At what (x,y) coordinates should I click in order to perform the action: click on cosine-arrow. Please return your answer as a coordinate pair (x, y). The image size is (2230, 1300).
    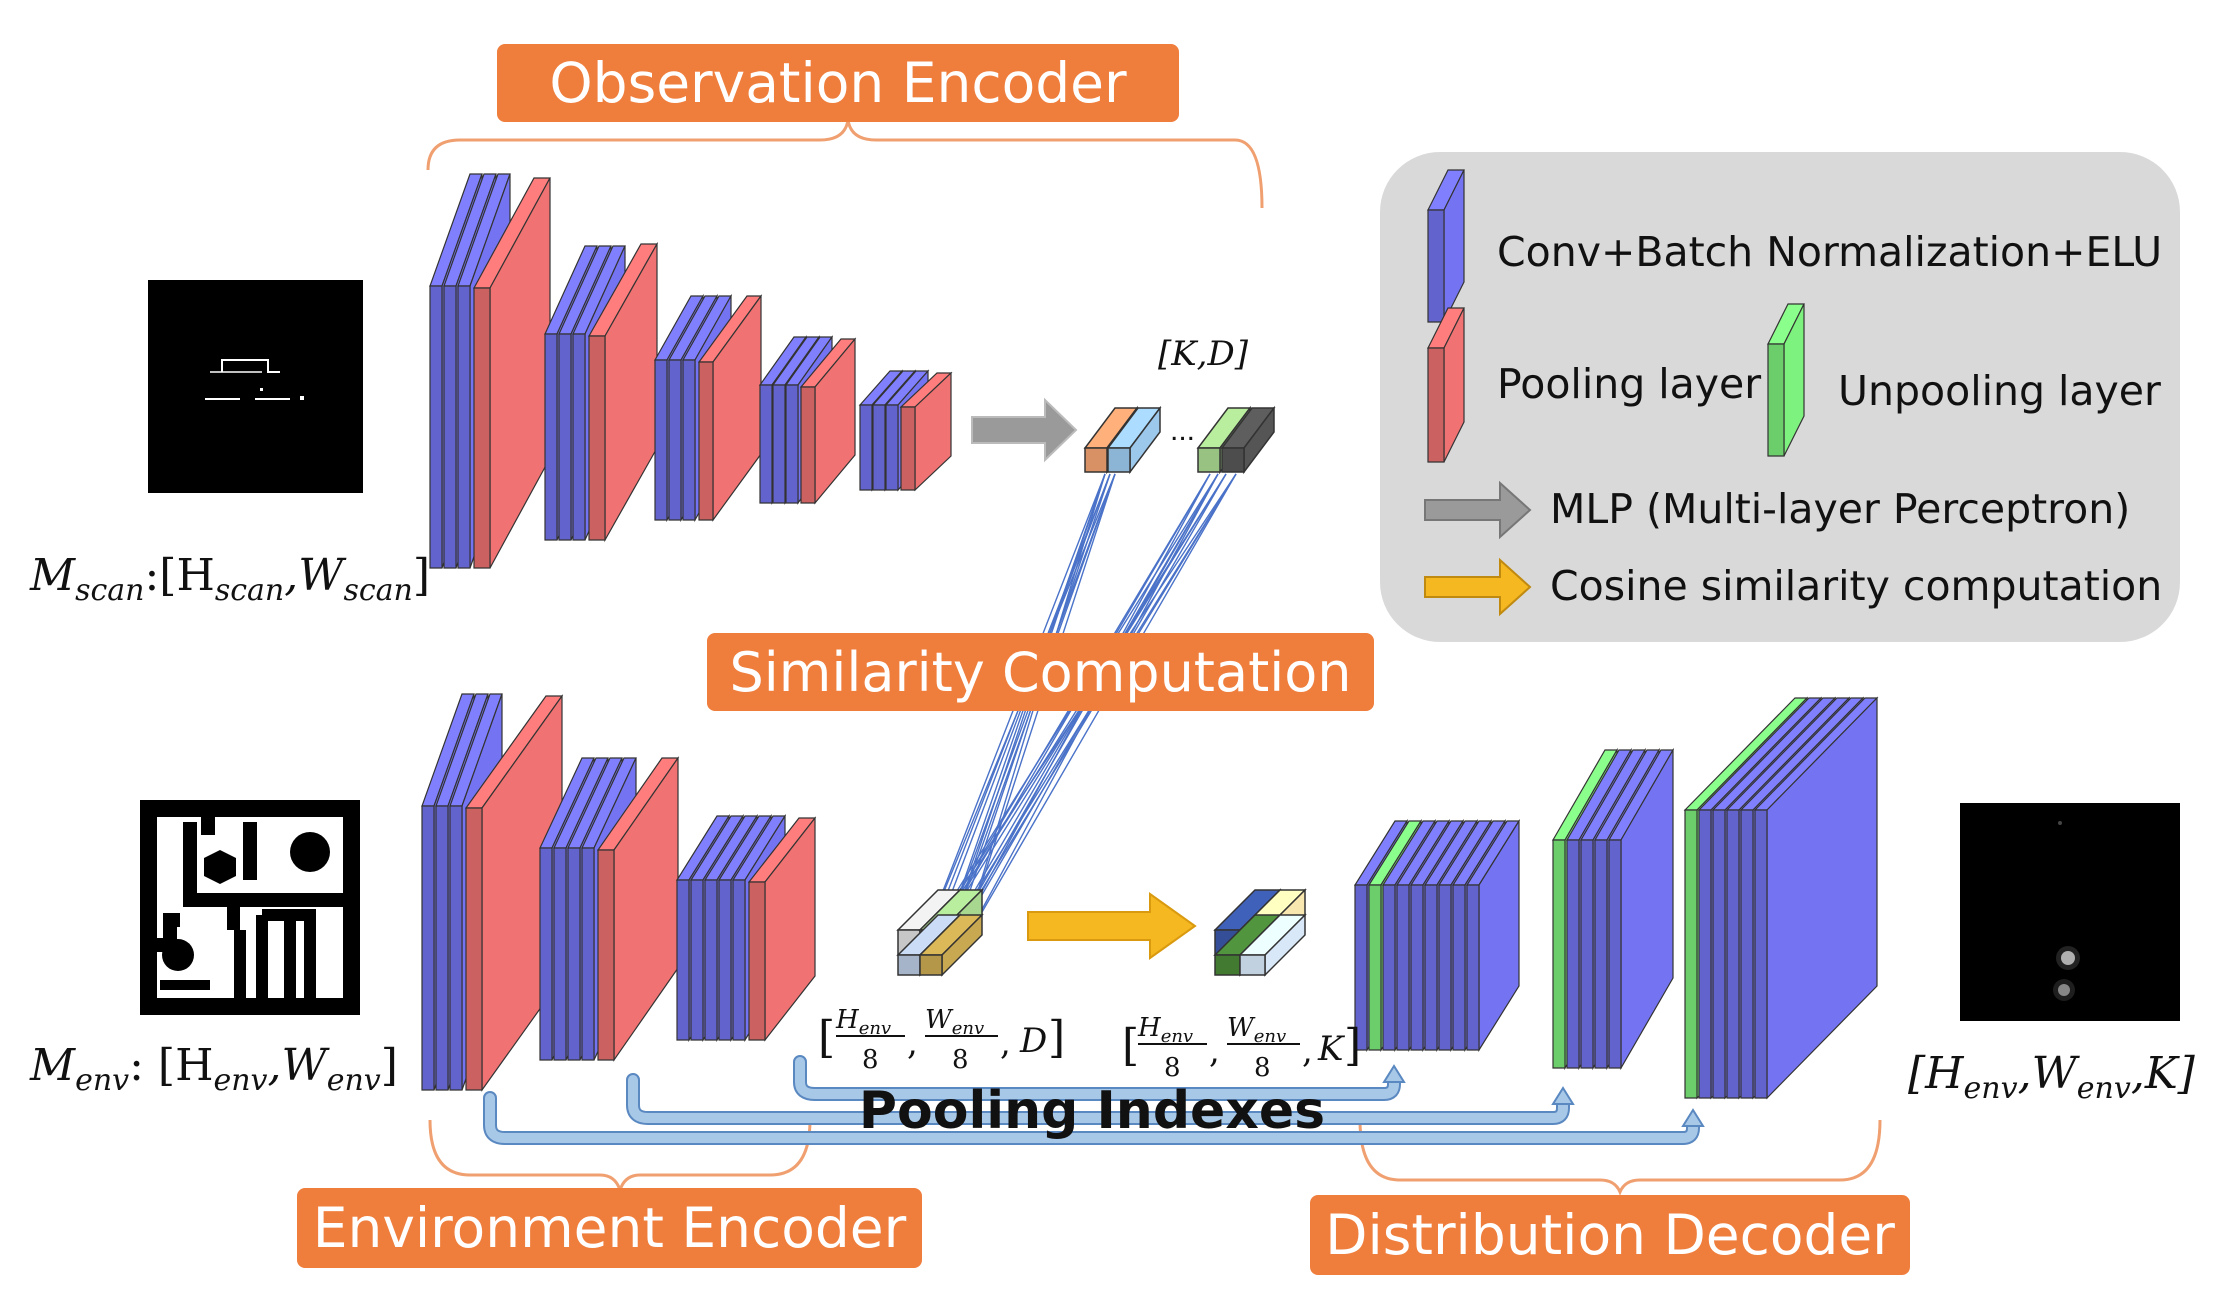
    Looking at the image, I should click on (1112, 926).